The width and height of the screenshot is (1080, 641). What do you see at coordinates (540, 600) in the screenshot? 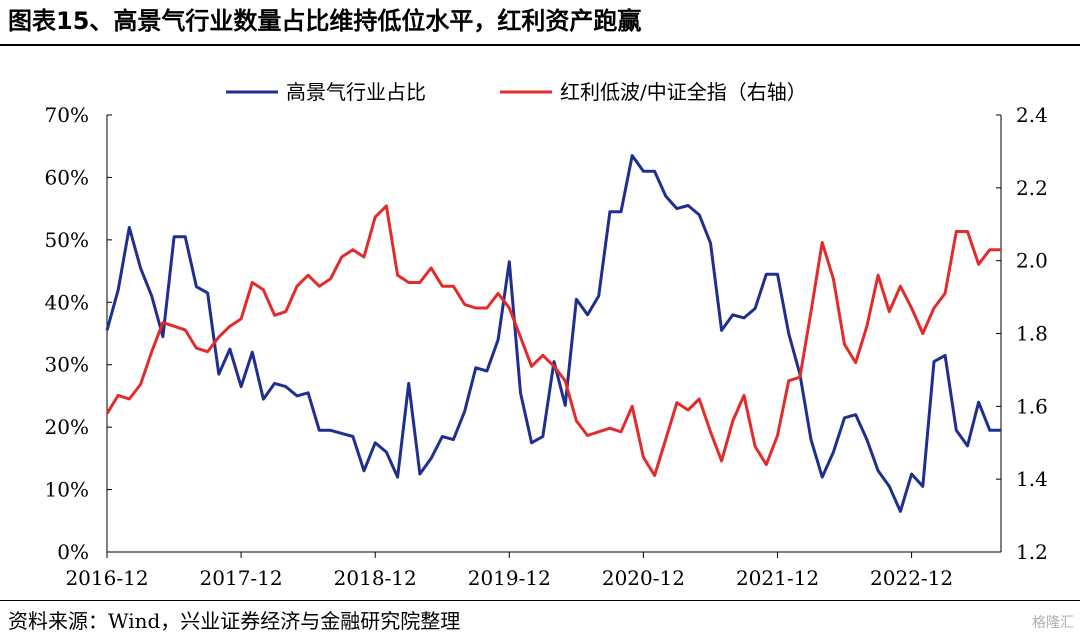
I see `source-divider` at bounding box center [540, 600].